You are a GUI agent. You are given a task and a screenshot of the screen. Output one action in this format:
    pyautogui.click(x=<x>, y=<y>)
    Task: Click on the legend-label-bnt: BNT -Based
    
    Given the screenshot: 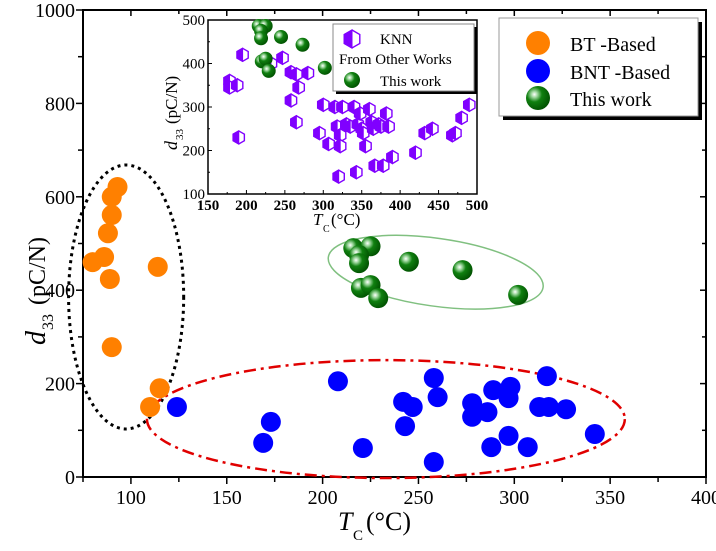 What is the action you would take?
    pyautogui.click(x=620, y=73)
    